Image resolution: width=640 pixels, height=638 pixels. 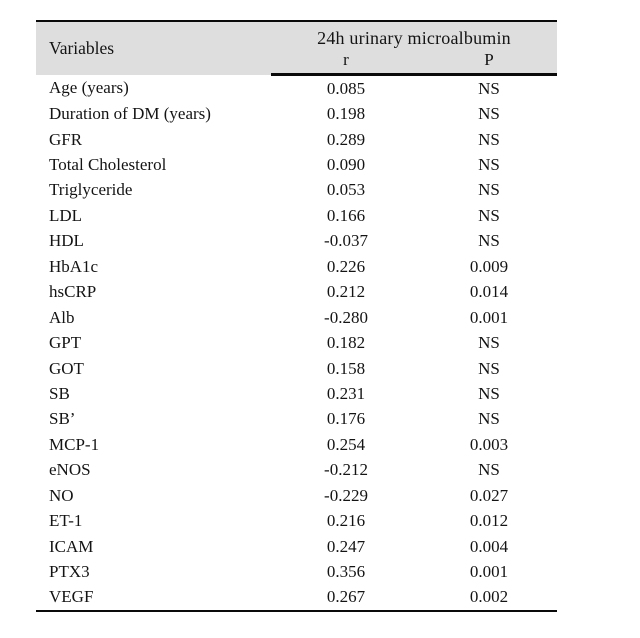 I want to click on table-row: eNOS -0.212 NS, so click(x=296, y=470).